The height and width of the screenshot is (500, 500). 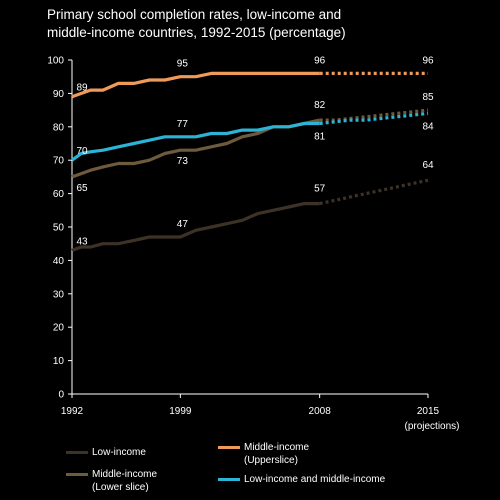 What do you see at coordinates (55, 61) in the screenshot?
I see `y-tick-label-100: 100` at bounding box center [55, 61].